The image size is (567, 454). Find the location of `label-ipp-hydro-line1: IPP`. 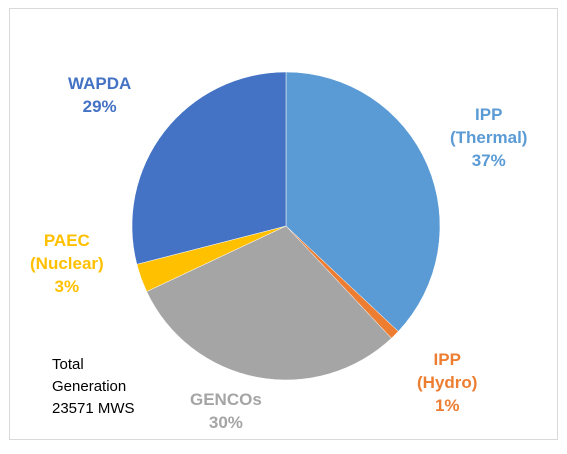

label-ipp-hydro-line1: IPP is located at coordinates (447, 359).